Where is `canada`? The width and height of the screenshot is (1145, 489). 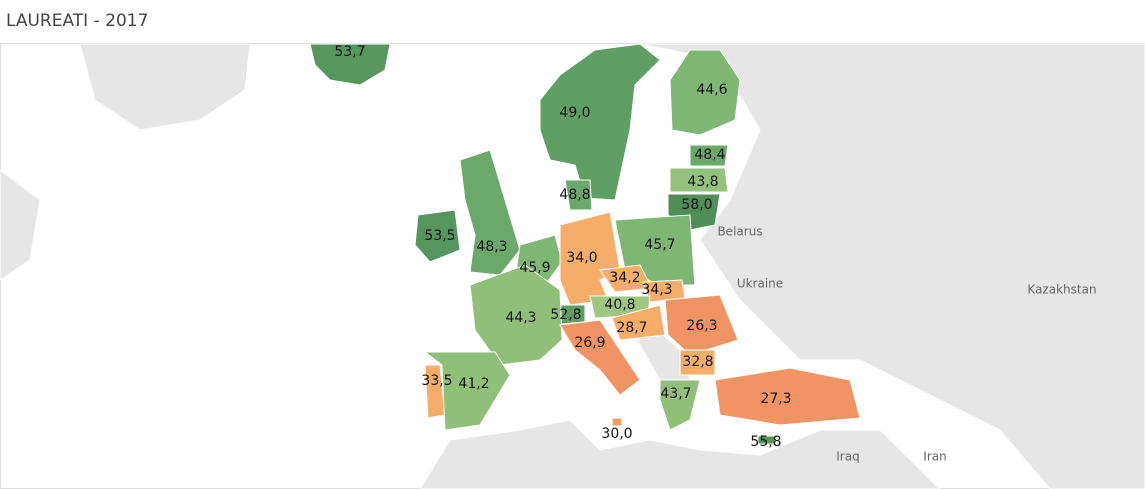
canada is located at coordinates (20, 225).